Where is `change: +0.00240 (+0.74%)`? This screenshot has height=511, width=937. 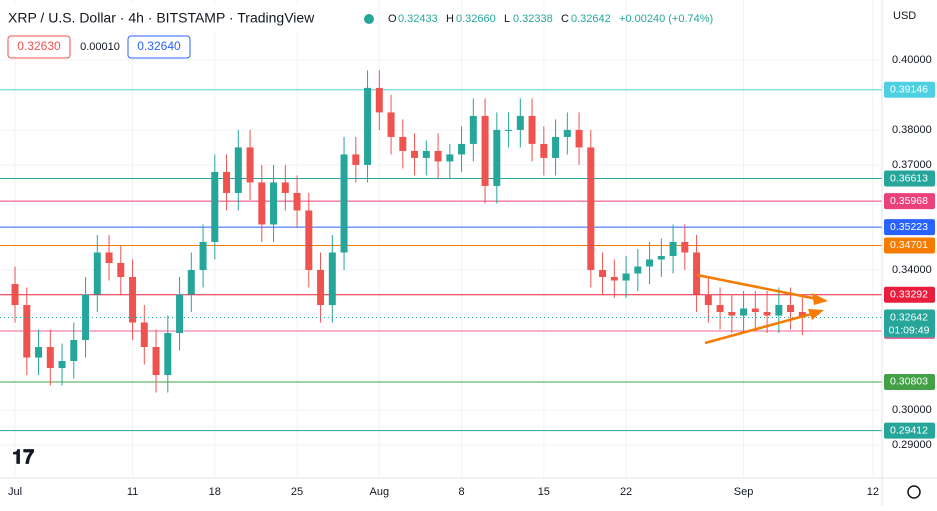 change: +0.00240 (+0.74%) is located at coordinates (666, 19).